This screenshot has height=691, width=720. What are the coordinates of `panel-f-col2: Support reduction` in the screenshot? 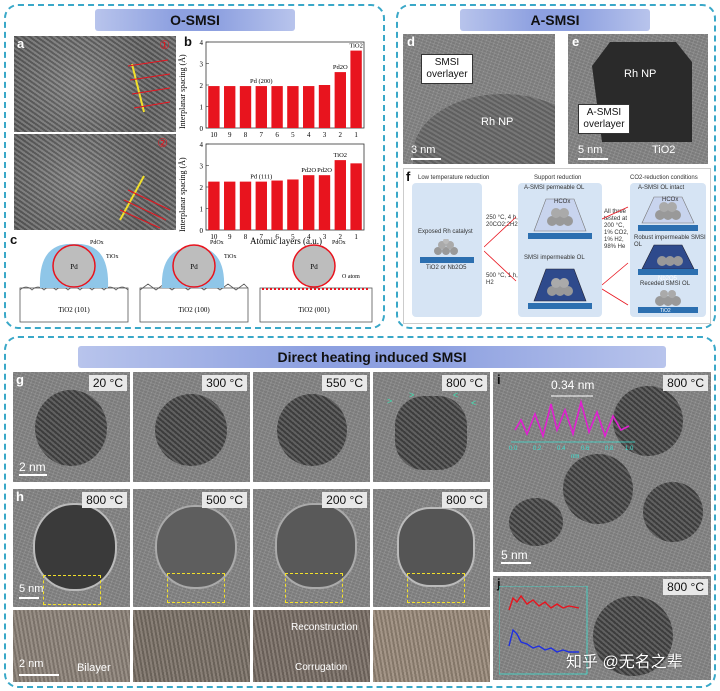 It's located at (558, 178).